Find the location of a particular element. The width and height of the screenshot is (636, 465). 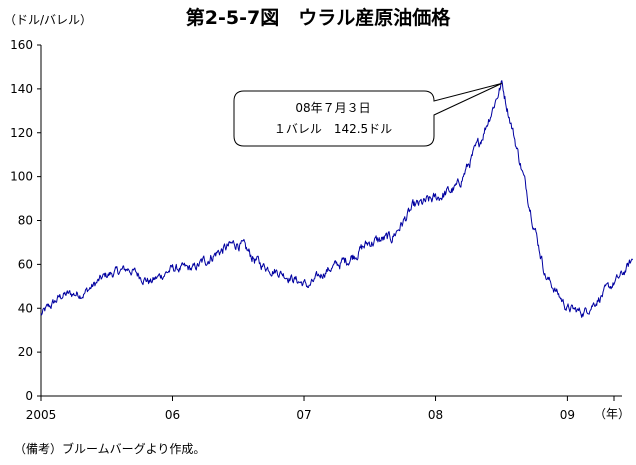

y-tick-label: 80 is located at coordinates (25, 221).